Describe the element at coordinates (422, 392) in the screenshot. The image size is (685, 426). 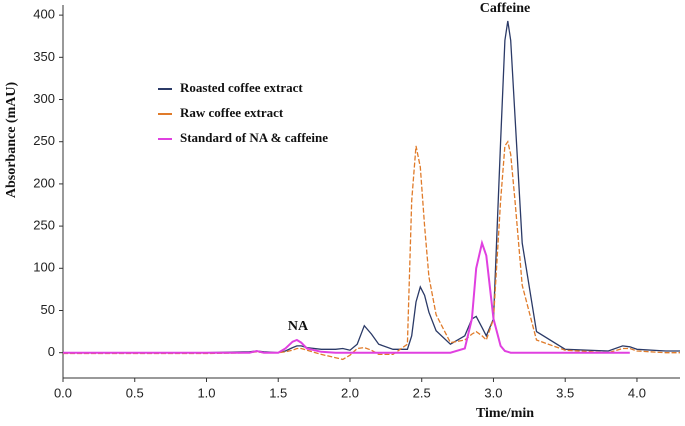
I see `x-tick-label: 2.5` at that location.